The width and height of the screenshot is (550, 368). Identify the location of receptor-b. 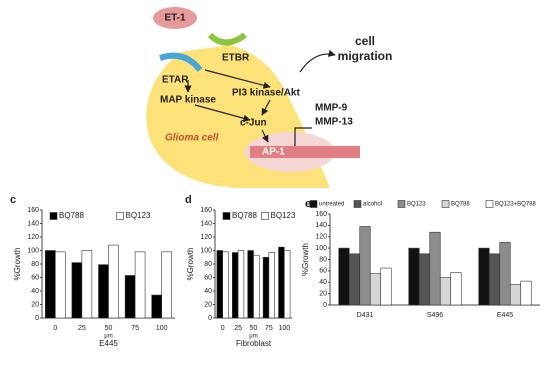
(227, 39).